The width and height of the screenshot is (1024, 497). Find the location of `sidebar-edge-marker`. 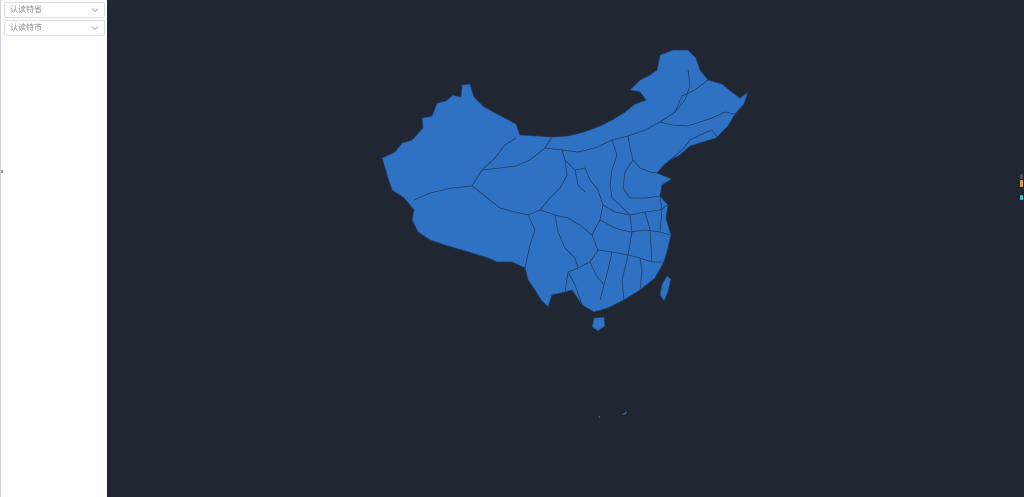

sidebar-edge-marker is located at coordinates (2, 171).